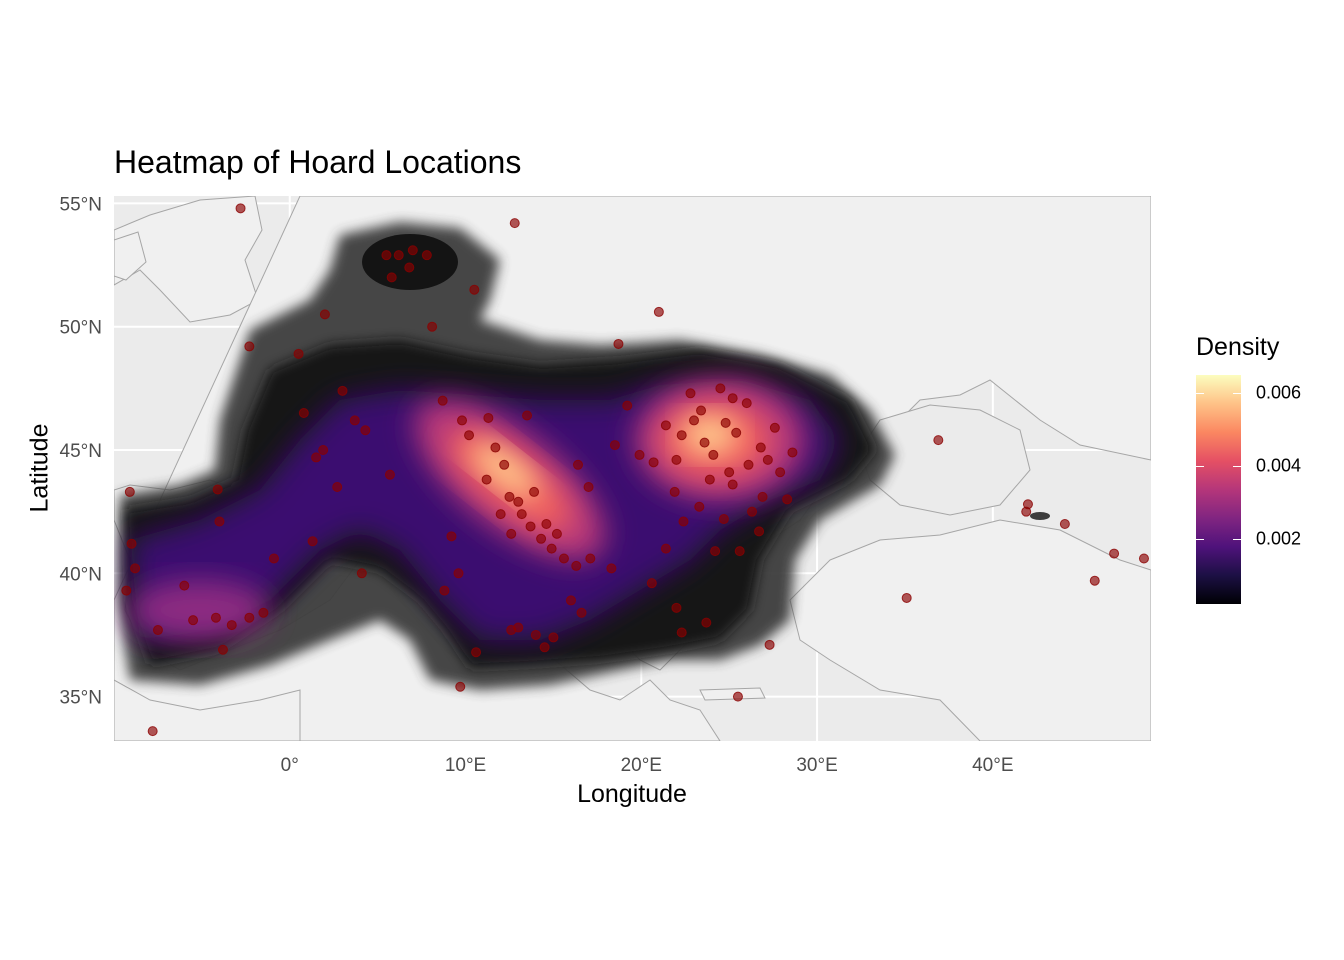  Describe the element at coordinates (1279, 538) in the screenshot. I see `legend-label: 0.002` at that location.